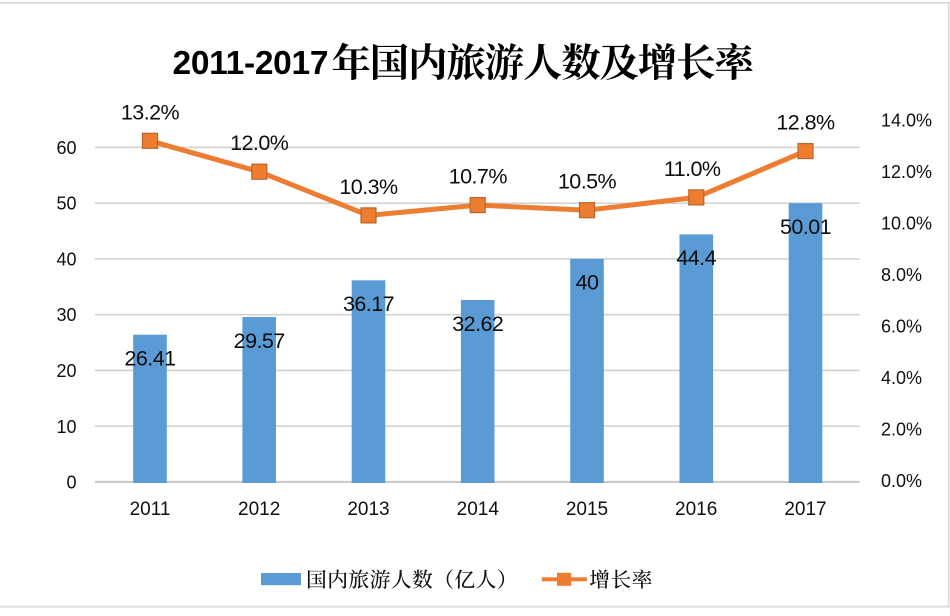 This screenshot has width=950, height=616. What do you see at coordinates (368, 304) in the screenshot?
I see `svg-text: 36.17` at bounding box center [368, 304].